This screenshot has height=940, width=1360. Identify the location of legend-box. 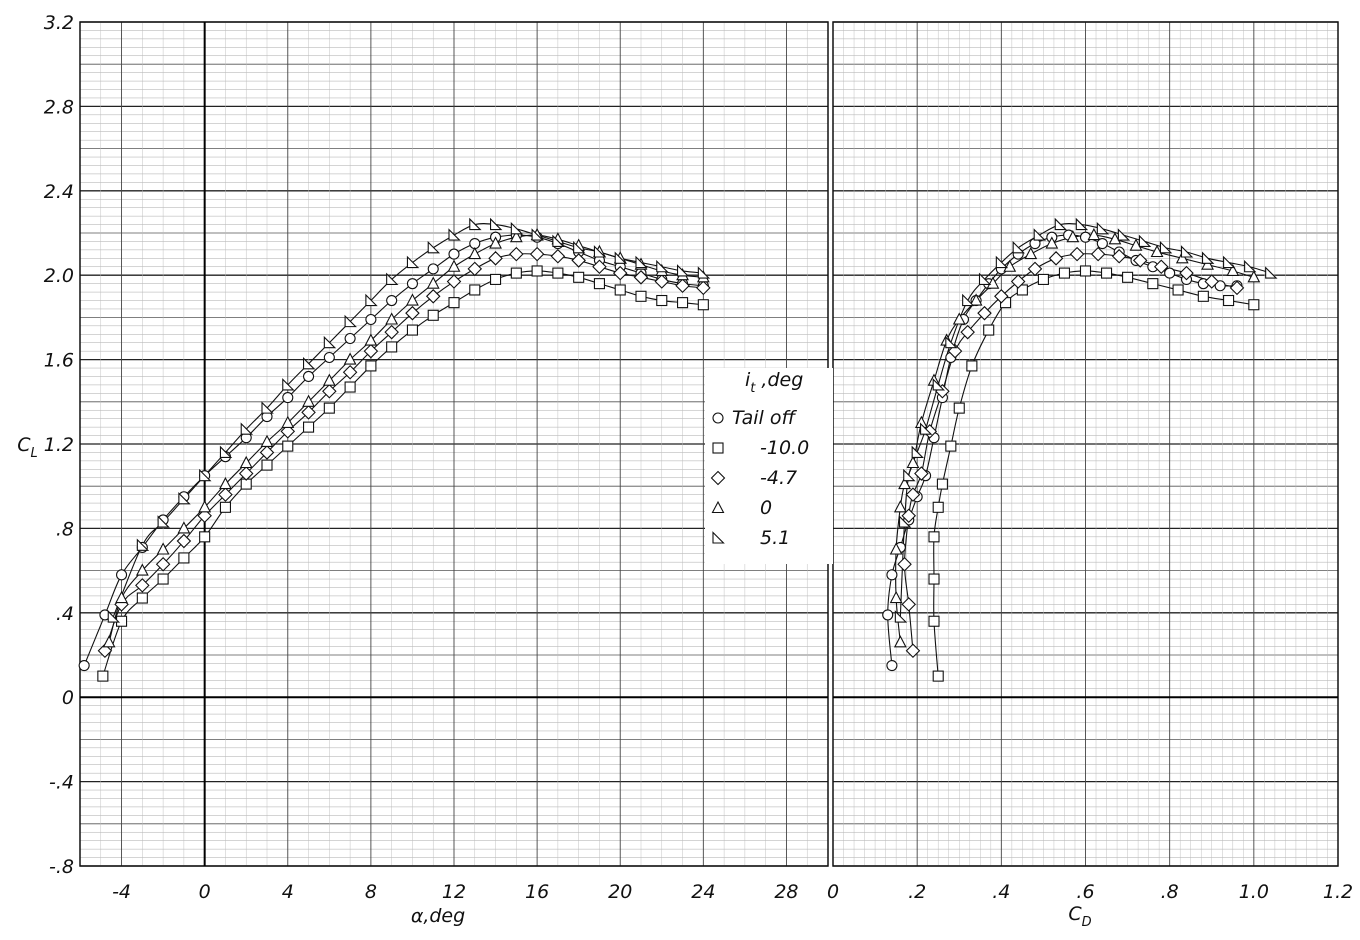
(769, 466).